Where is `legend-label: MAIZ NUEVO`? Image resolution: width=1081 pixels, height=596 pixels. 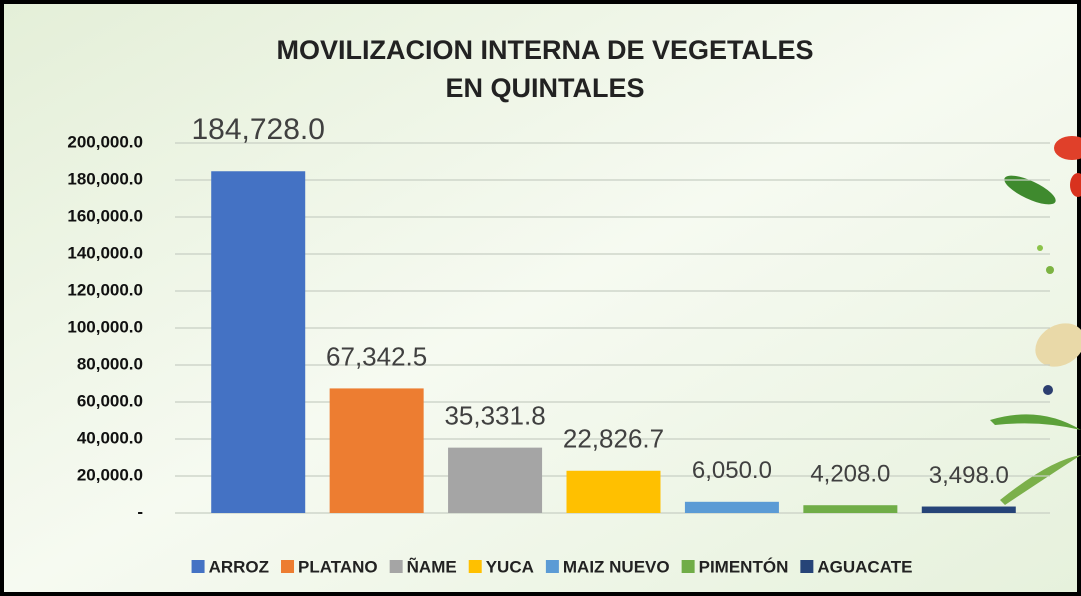 legend-label: MAIZ NUEVO is located at coordinates (616, 566).